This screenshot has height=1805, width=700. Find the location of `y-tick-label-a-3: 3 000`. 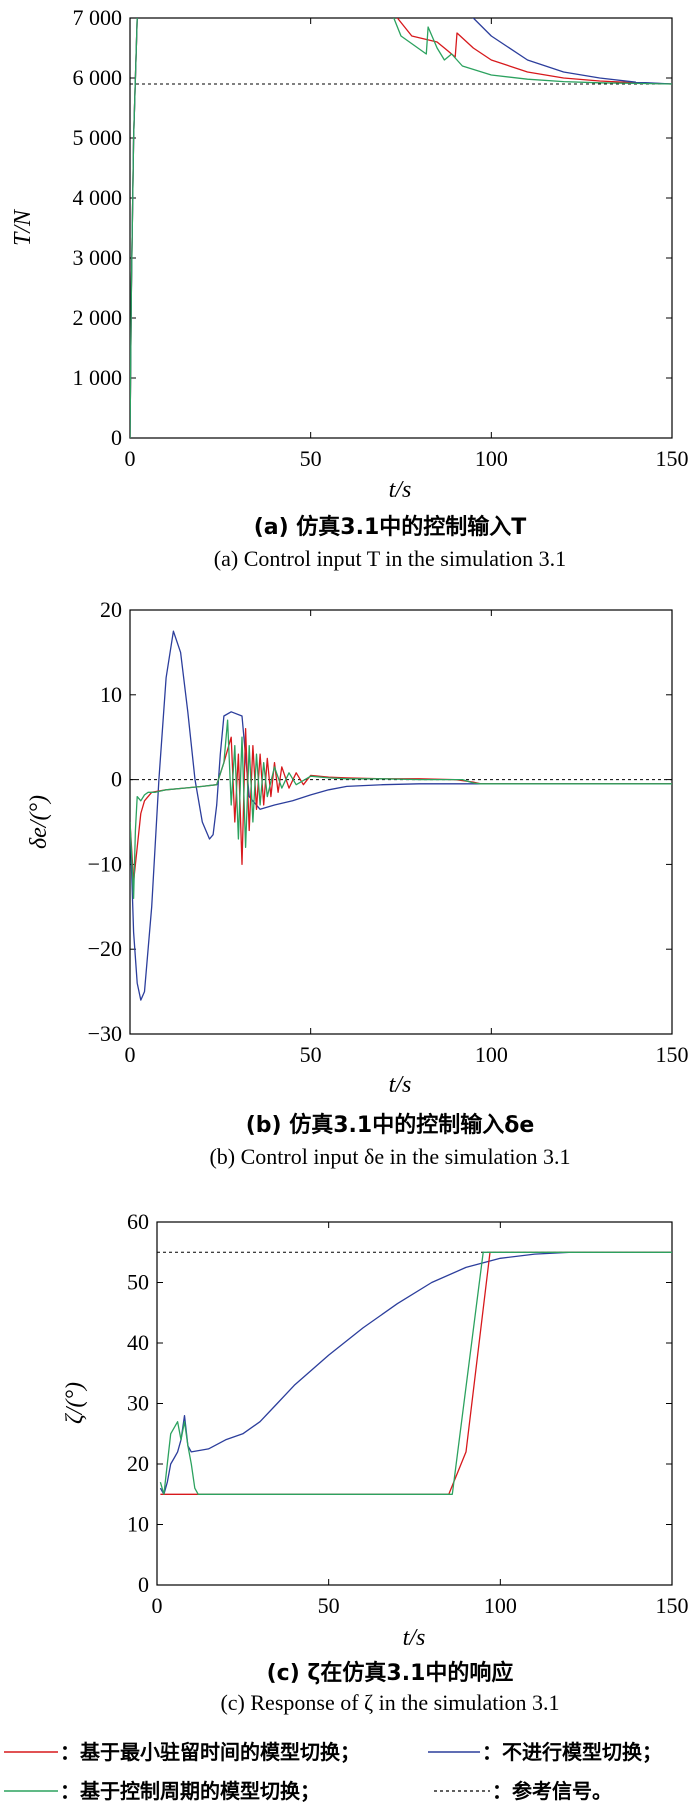

y-tick-label-a-3: 3 000 is located at coordinates (98, 257).